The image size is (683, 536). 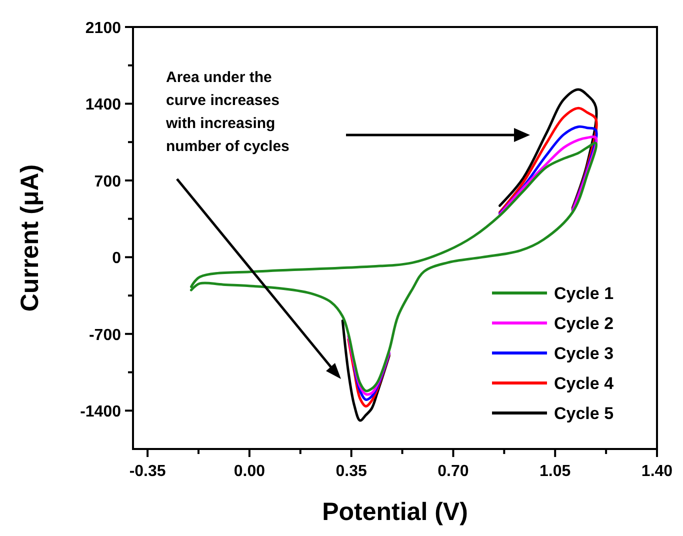 What do you see at coordinates (555, 471) in the screenshot?
I see `x-tick-label: 1.05` at bounding box center [555, 471].